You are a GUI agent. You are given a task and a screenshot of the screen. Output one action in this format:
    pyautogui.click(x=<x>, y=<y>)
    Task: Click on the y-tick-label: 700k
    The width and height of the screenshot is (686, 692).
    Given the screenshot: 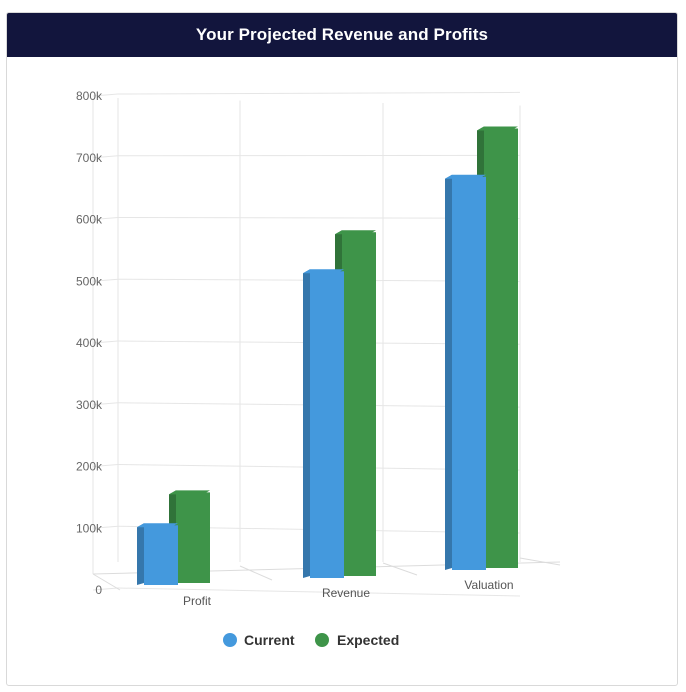 What is the action you would take?
    pyautogui.click(x=89, y=158)
    